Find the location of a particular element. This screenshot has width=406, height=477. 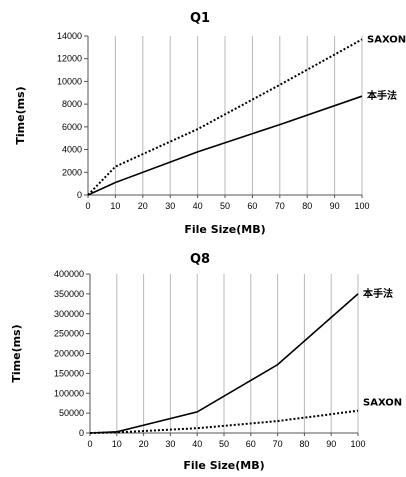

y-tick-label: 6000 is located at coordinates (72, 127).